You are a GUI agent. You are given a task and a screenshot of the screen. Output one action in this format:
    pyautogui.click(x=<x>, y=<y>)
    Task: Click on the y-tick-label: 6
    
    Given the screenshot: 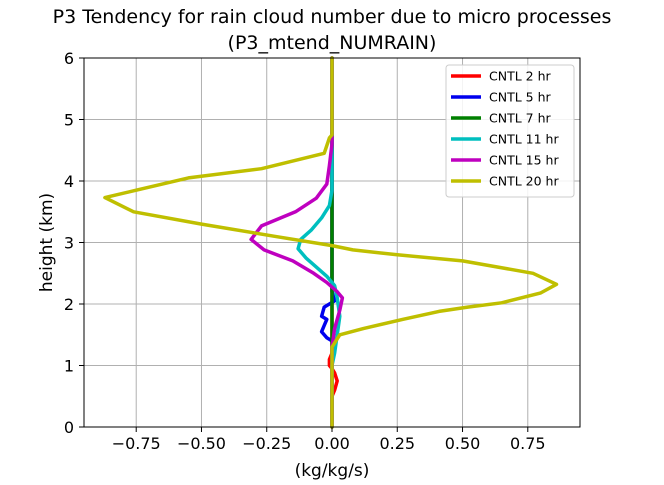 What is the action you would take?
    pyautogui.click(x=69, y=58)
    